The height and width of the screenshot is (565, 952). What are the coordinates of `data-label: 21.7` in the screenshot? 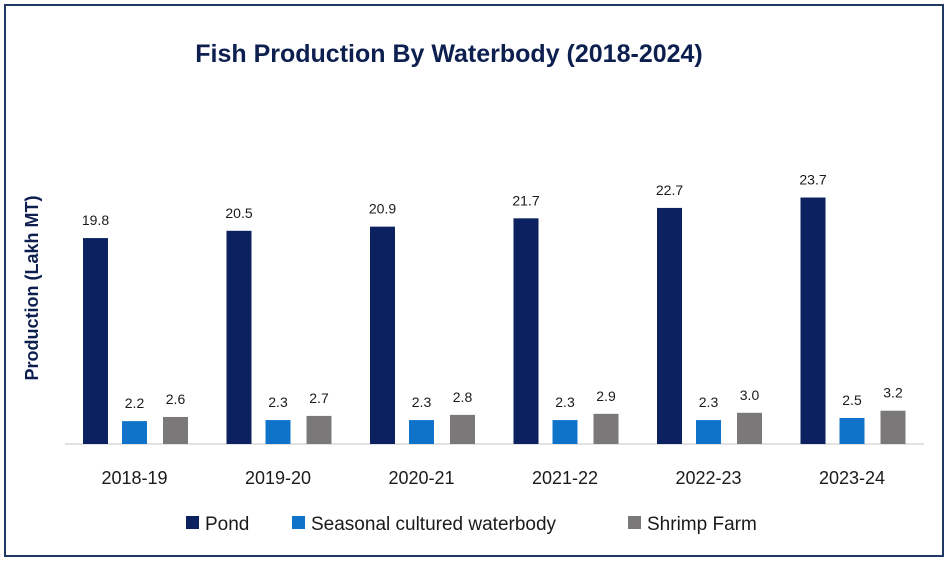 It's located at (525, 200).